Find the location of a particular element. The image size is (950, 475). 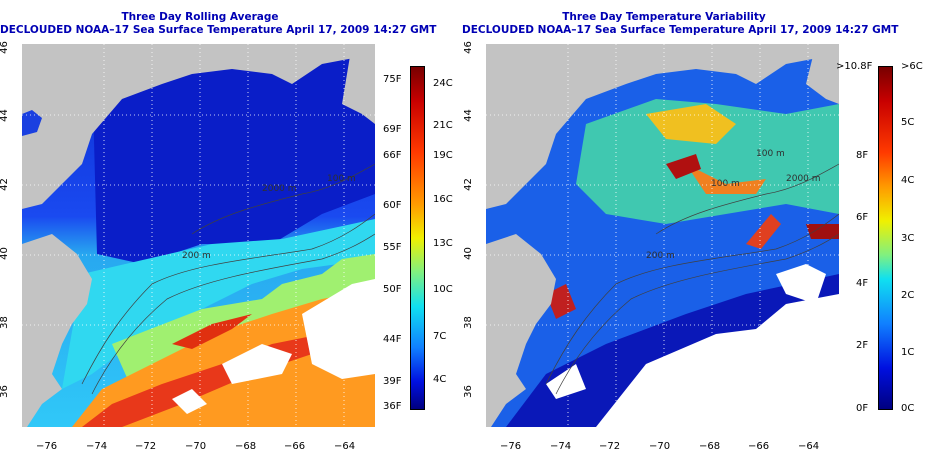

left-y-tick: 40 is located at coordinates (5, 253).